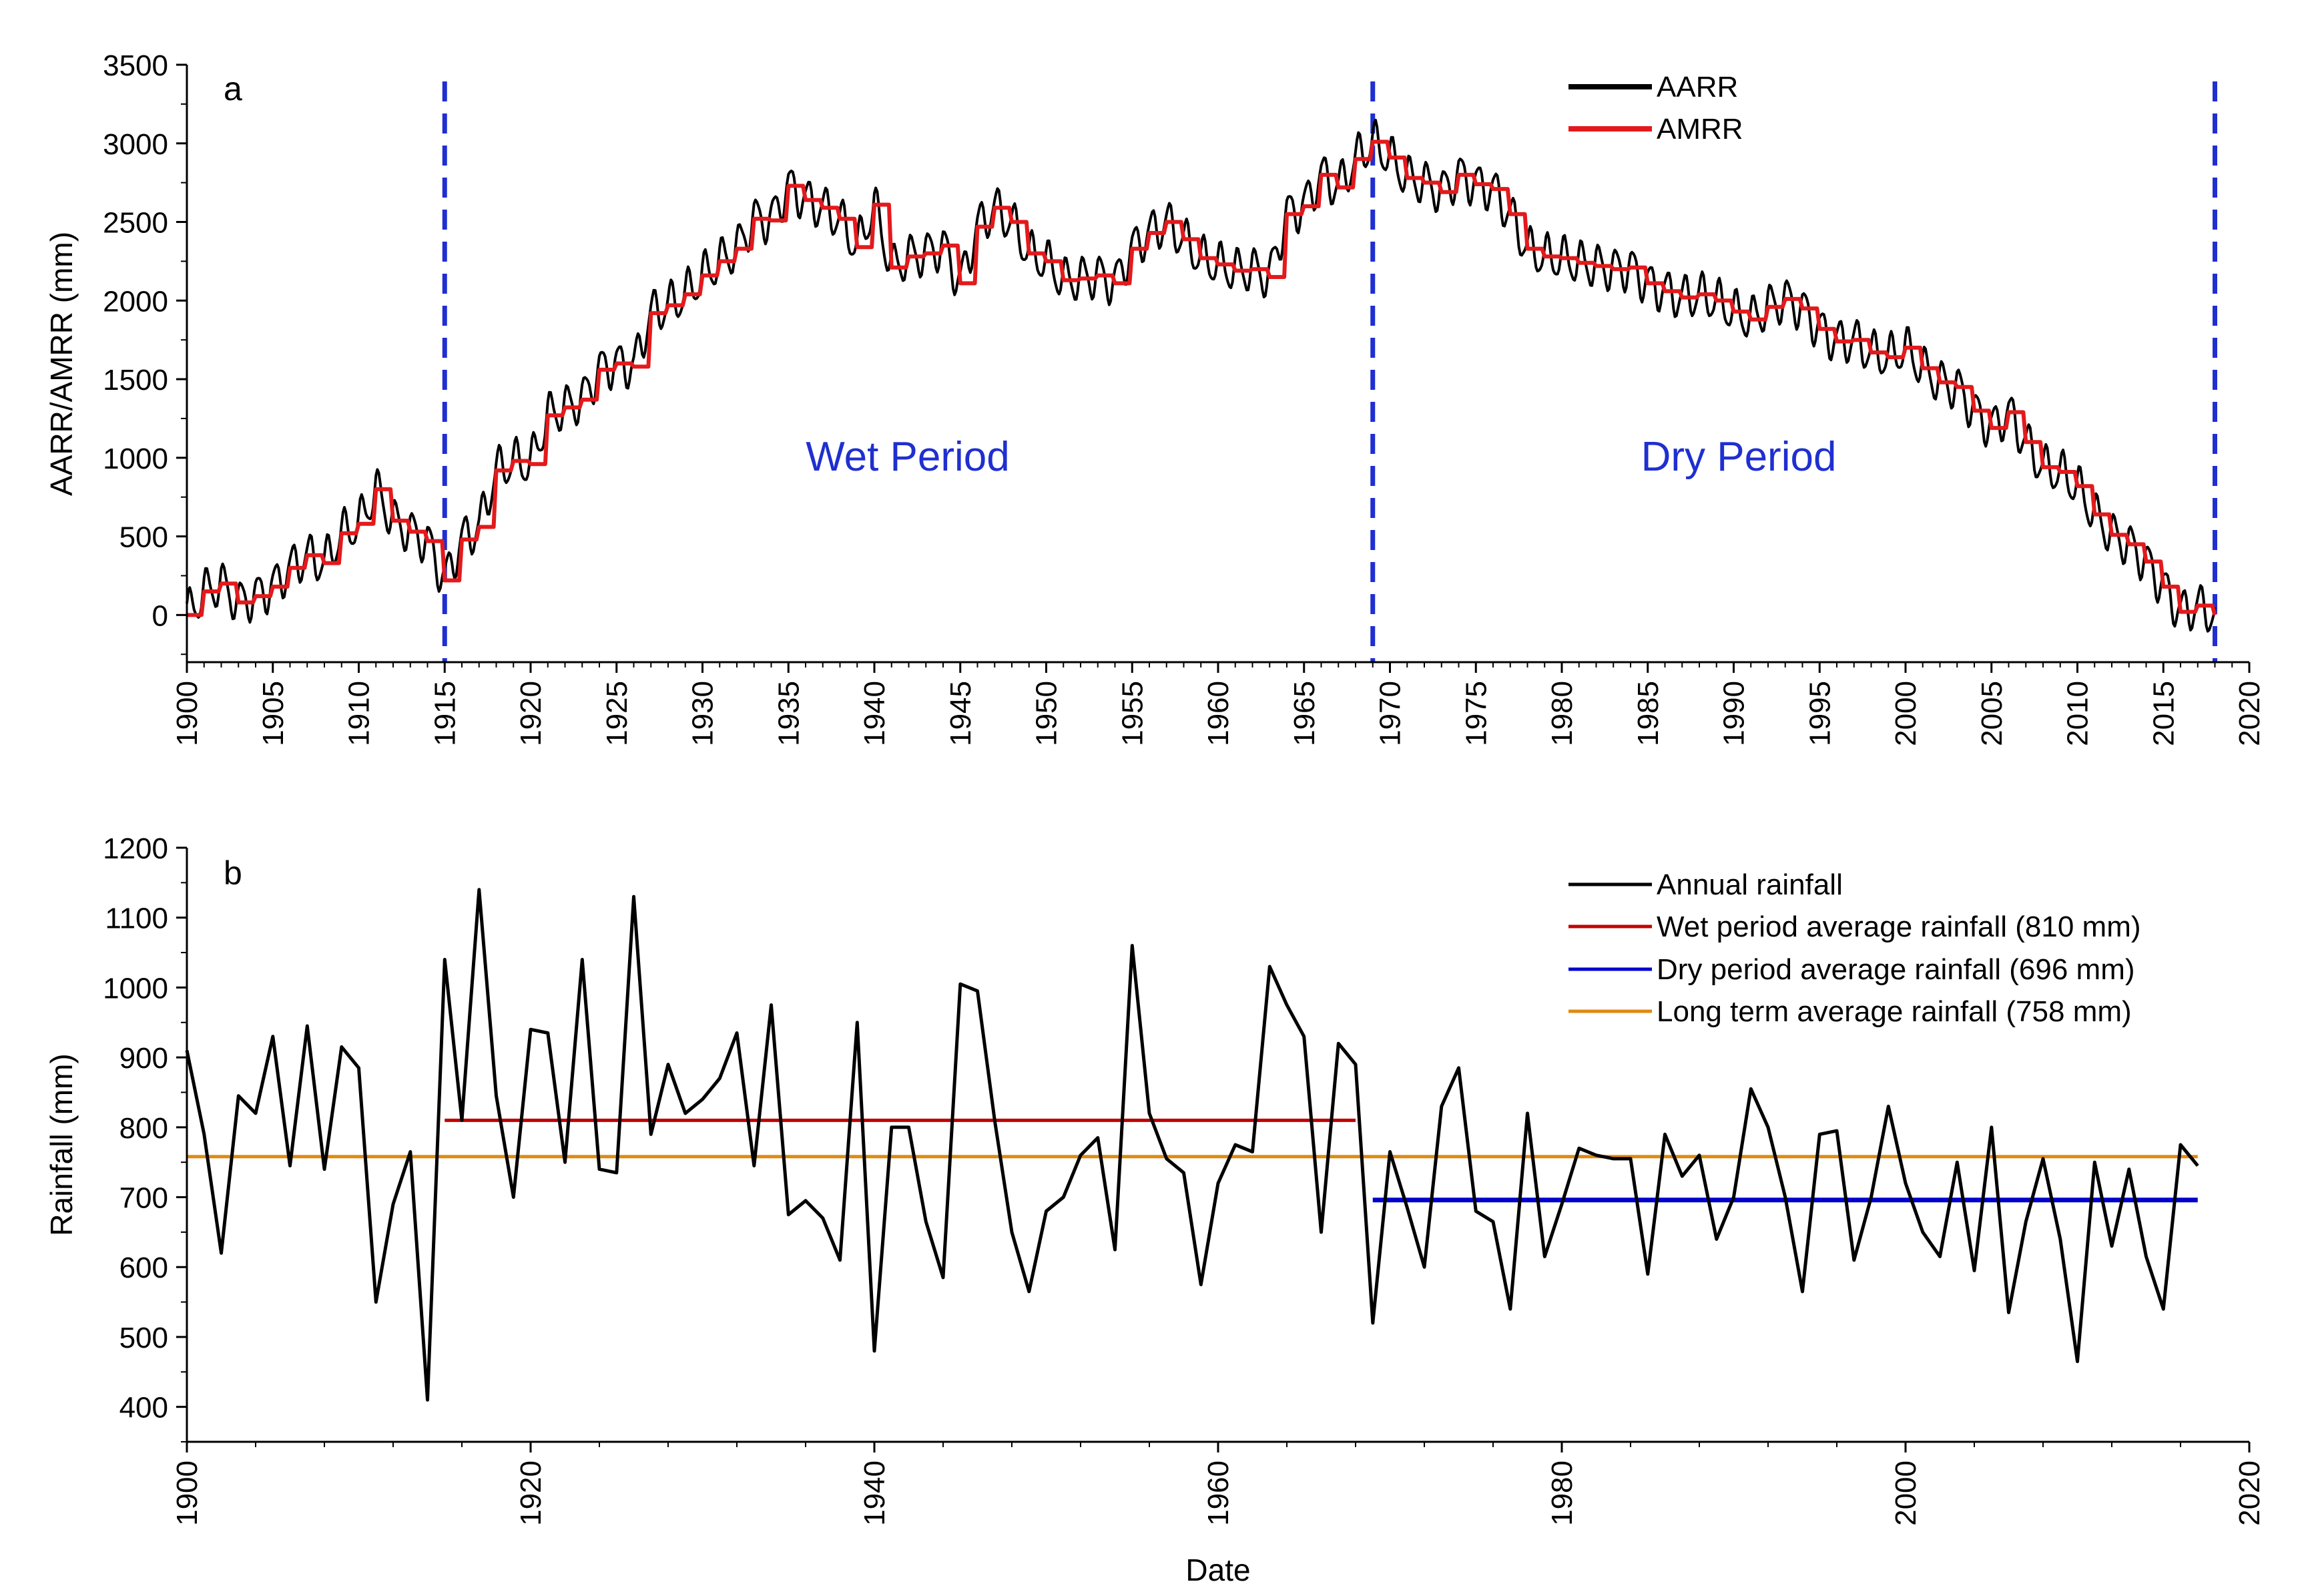  I want to click on panel-a-x-tick-label: 1965, so click(1305, 713).